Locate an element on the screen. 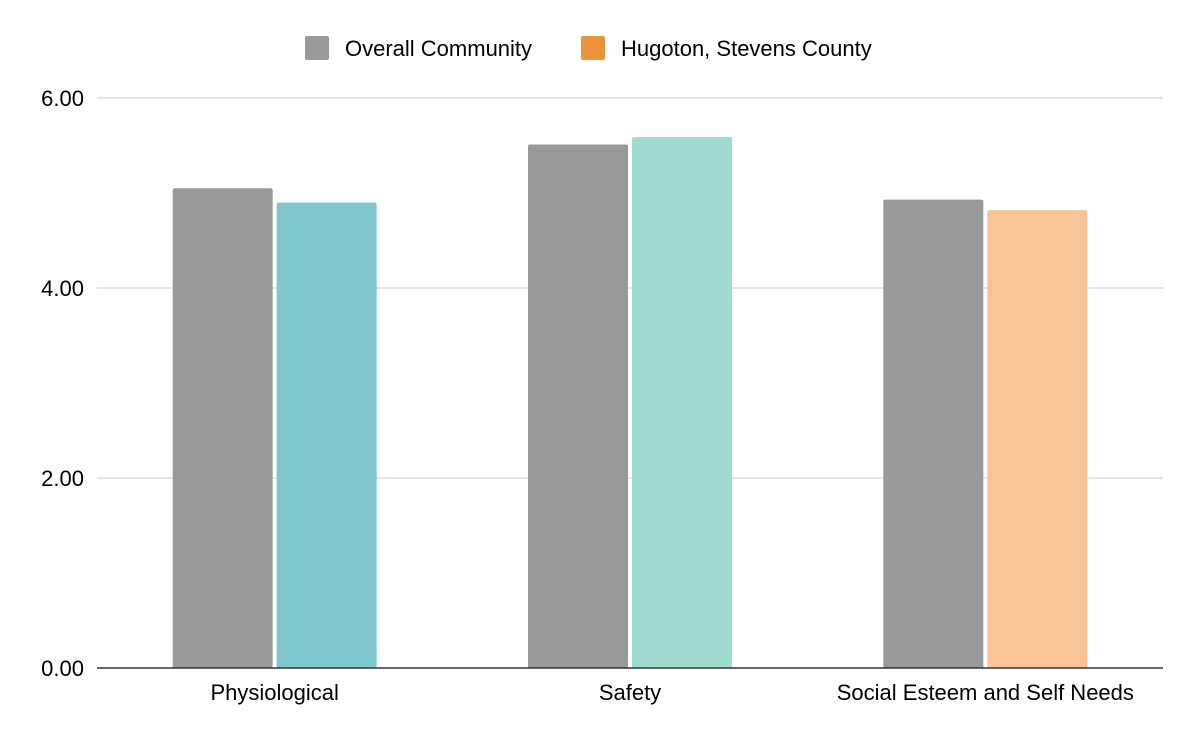  legend-swatch-hugoton-stevens-county is located at coordinates (593, 48).